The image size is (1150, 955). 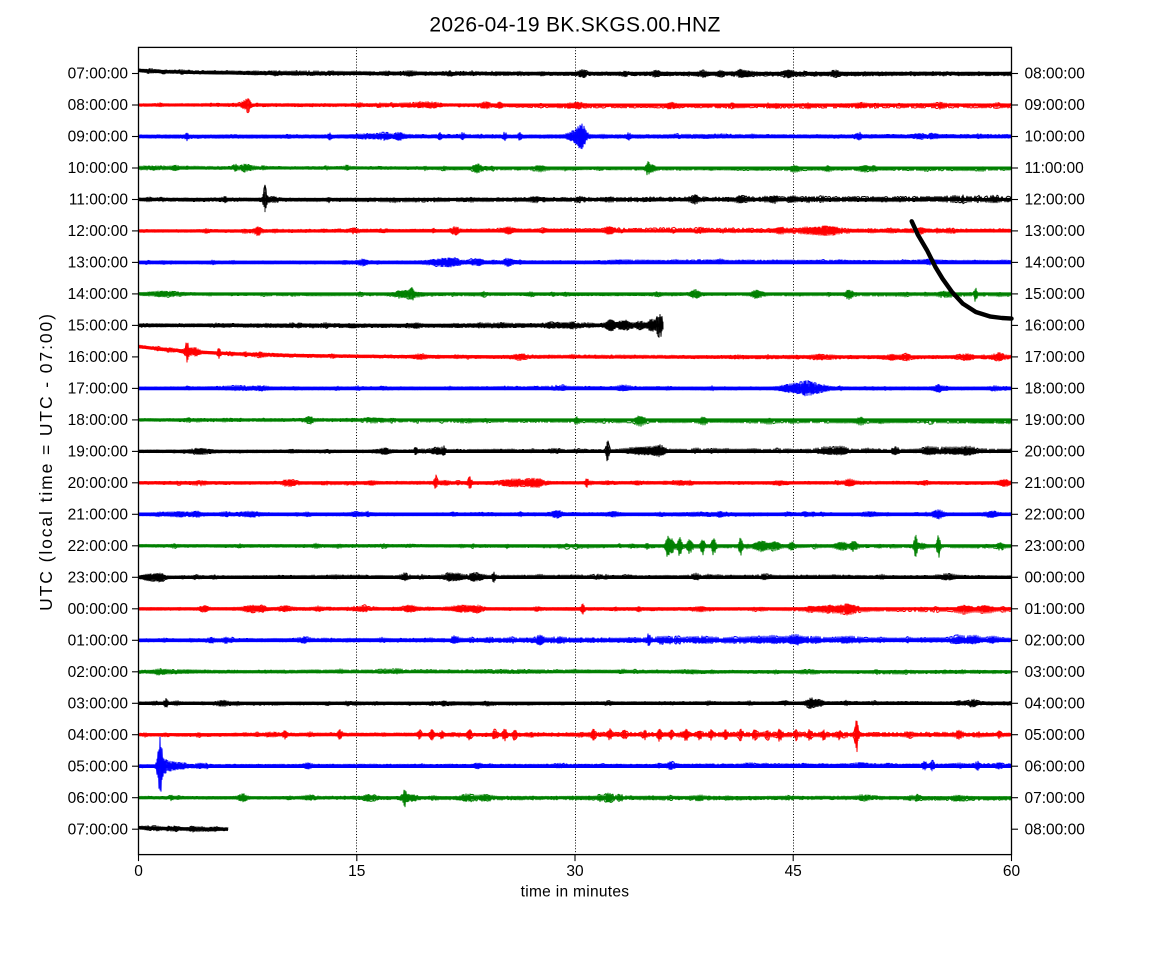 What do you see at coordinates (138, 871) in the screenshot?
I see `svg-text: 0` at bounding box center [138, 871].